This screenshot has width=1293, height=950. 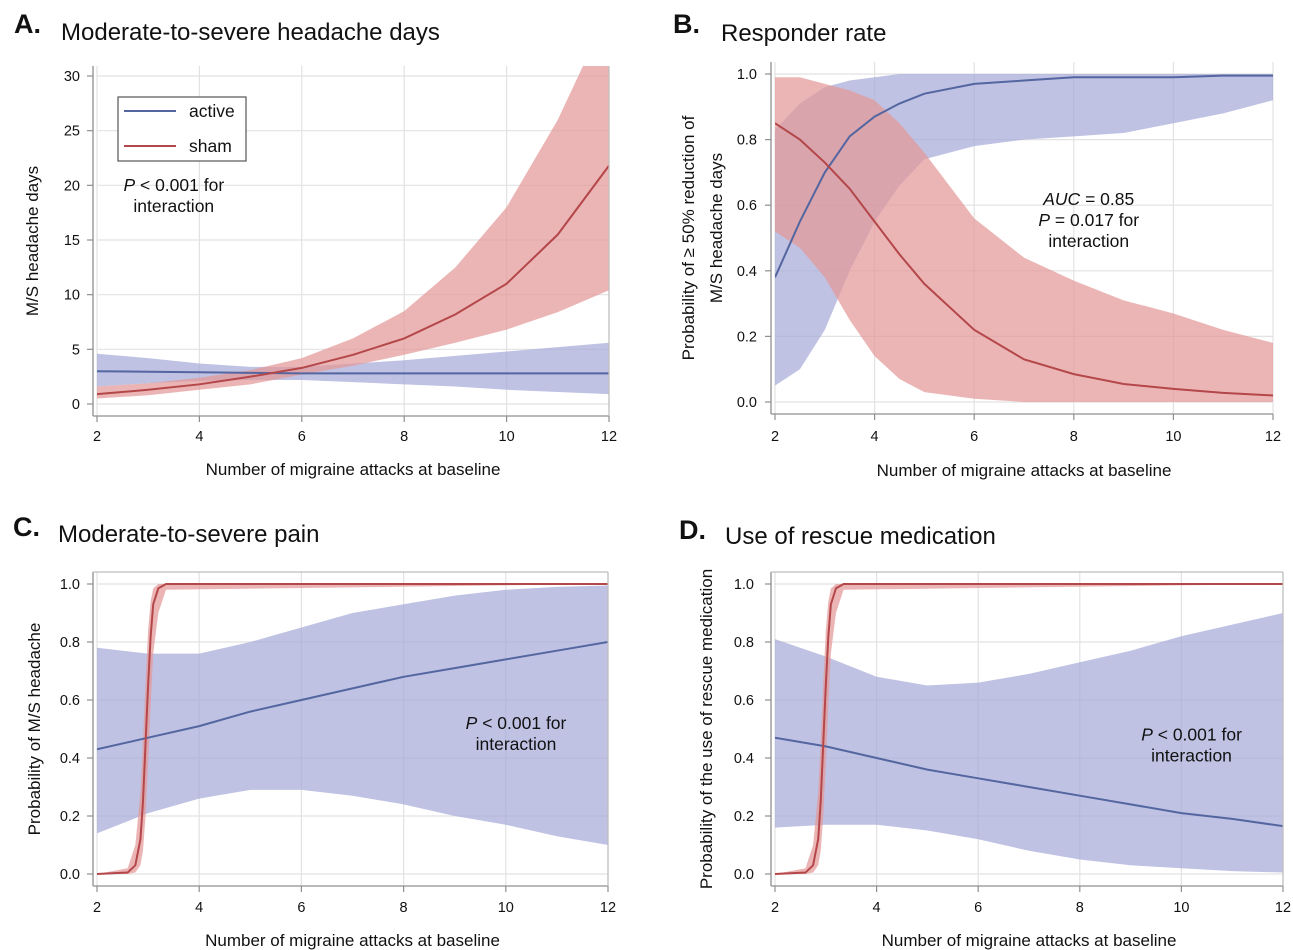 What do you see at coordinates (1088, 241) in the screenshot?
I see `annotation-line3: interaction` at bounding box center [1088, 241].